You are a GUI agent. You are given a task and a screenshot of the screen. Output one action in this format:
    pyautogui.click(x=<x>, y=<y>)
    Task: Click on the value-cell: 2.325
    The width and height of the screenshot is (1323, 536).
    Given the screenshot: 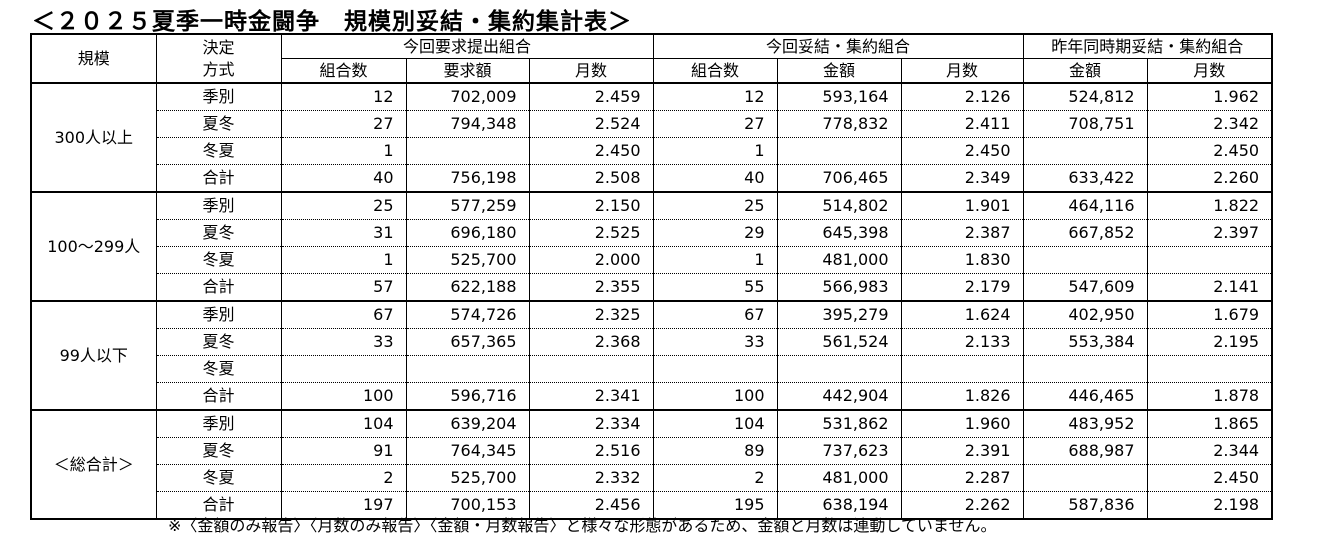 What is the action you would take?
    pyautogui.click(x=591, y=315)
    